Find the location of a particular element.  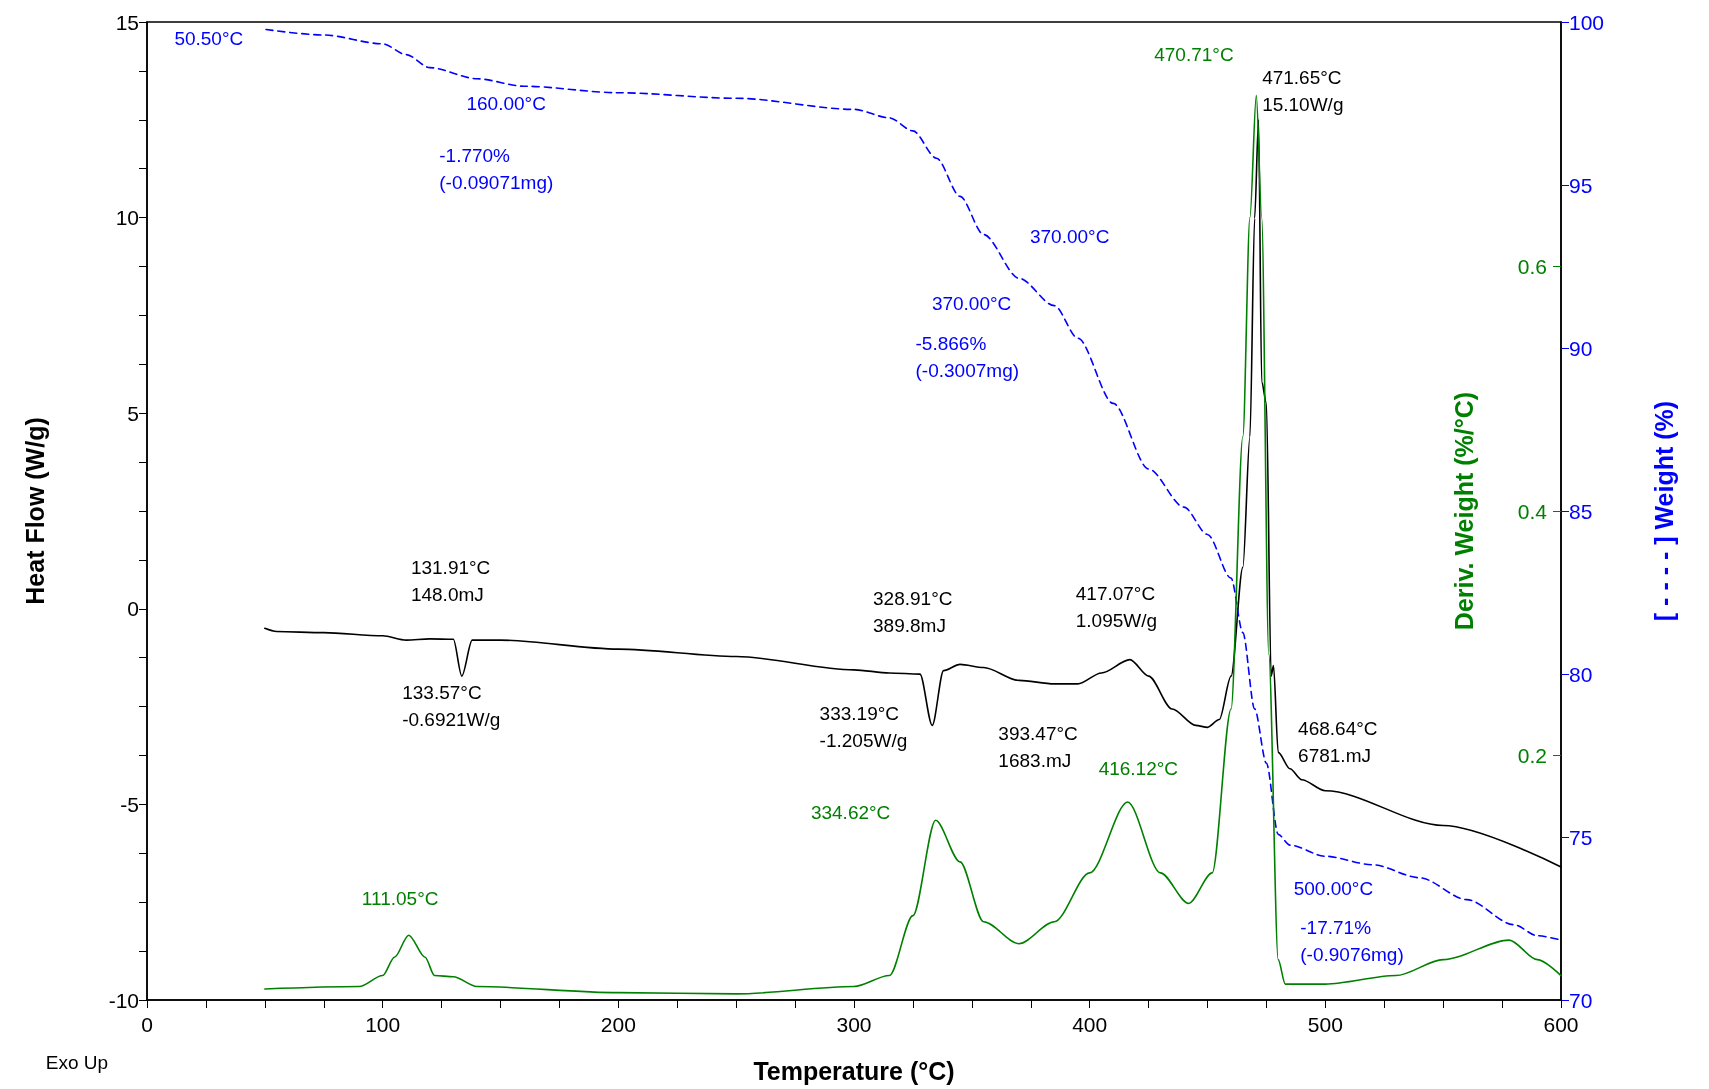

annotation: 111.05°C is located at coordinates (400, 899).